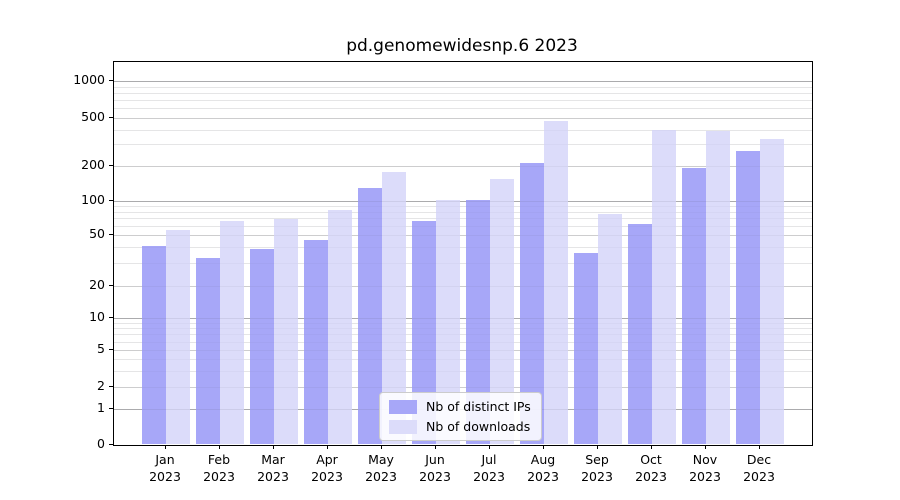  I want to click on legend-label-downloads: Nb of downloads, so click(478, 426).